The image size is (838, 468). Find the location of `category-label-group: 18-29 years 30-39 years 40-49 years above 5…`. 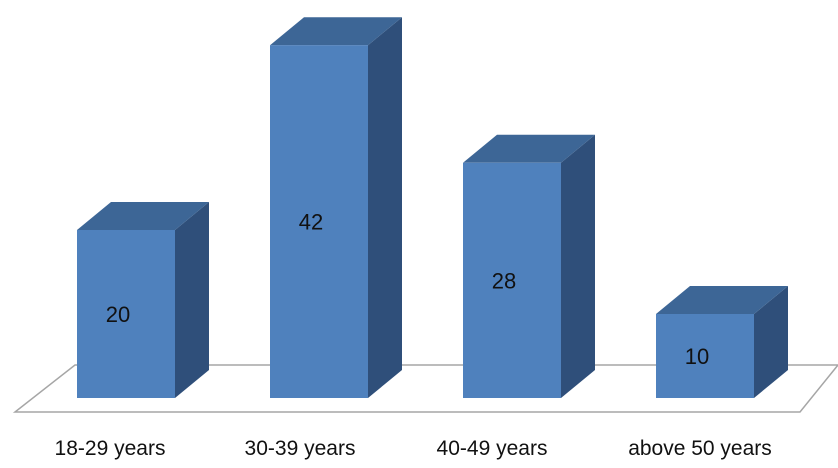

category-label-group: 18-29 years 30-39 years 40-49 years above 5… is located at coordinates (413, 448).